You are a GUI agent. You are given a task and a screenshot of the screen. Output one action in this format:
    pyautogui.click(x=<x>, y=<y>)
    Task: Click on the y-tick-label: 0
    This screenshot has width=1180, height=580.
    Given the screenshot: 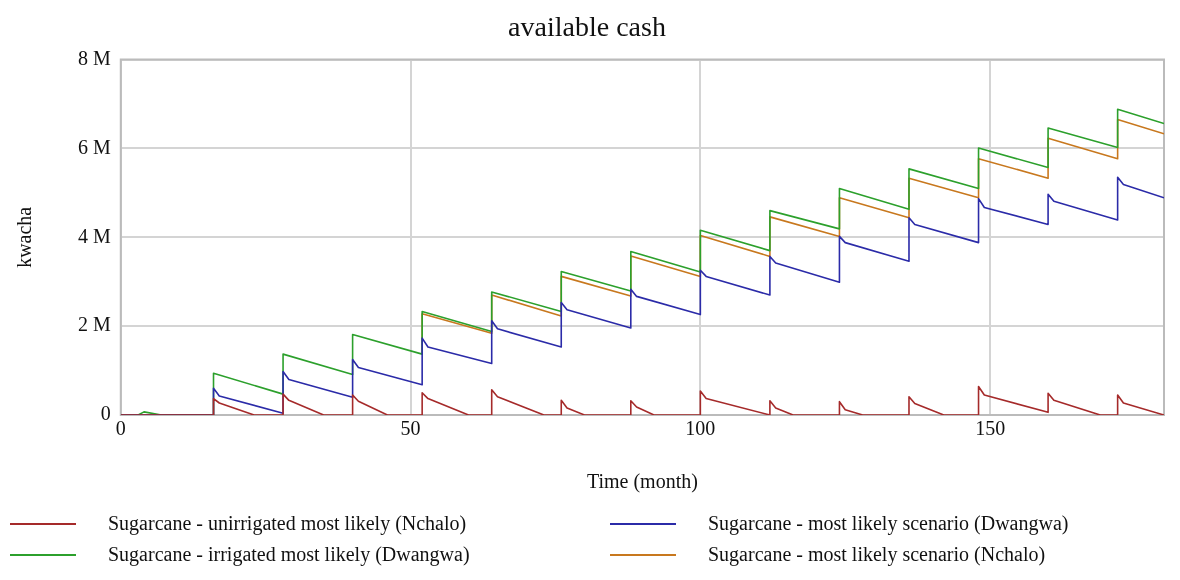 What is the action you would take?
    pyautogui.click(x=105, y=413)
    